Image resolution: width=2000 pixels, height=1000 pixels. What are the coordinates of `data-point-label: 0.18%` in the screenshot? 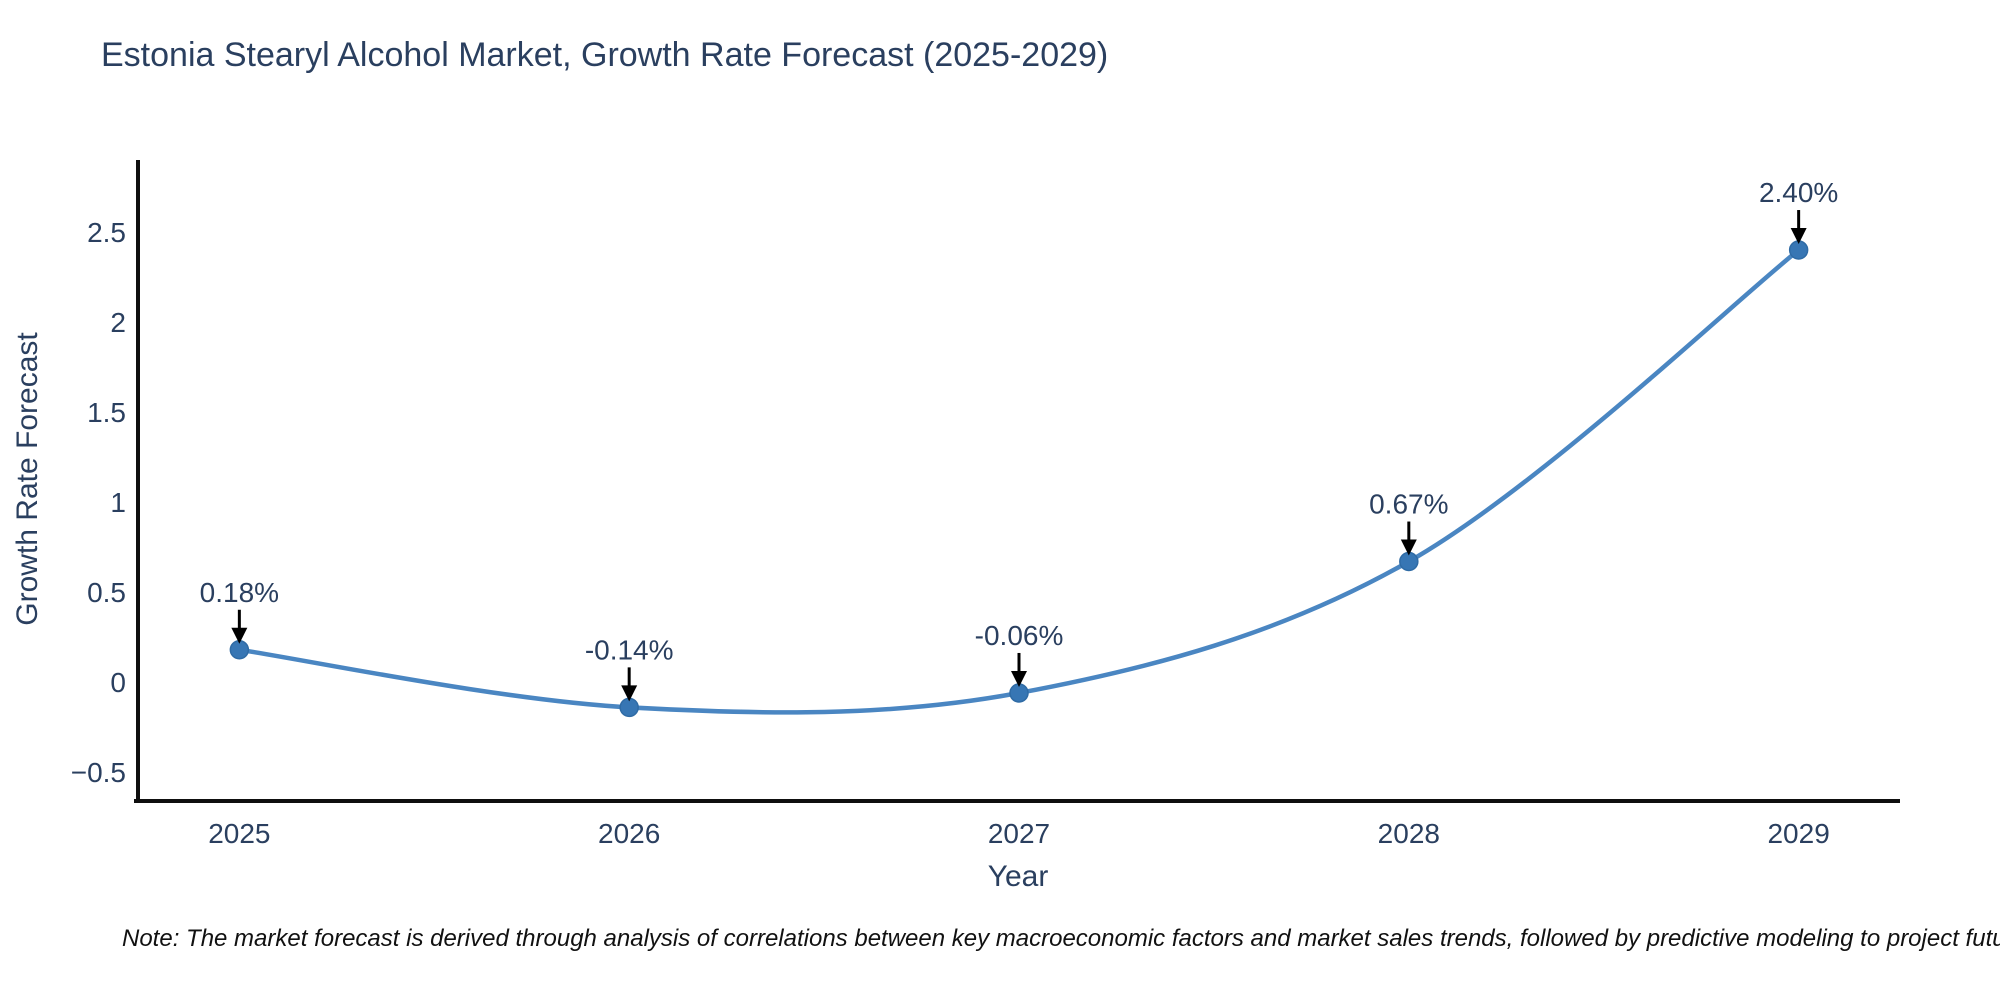 It's located at (239, 592).